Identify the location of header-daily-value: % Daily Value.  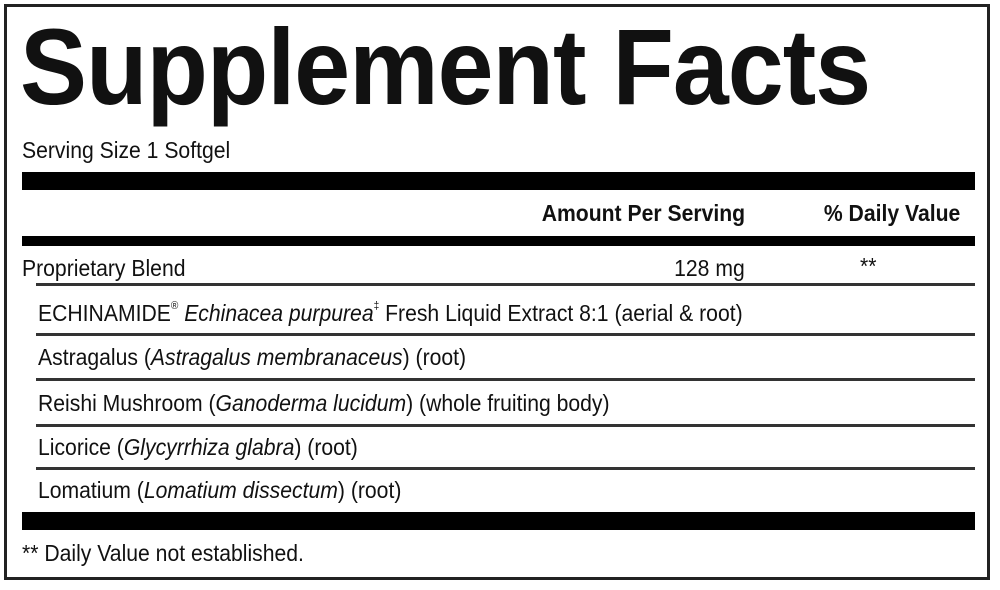
(891, 213).